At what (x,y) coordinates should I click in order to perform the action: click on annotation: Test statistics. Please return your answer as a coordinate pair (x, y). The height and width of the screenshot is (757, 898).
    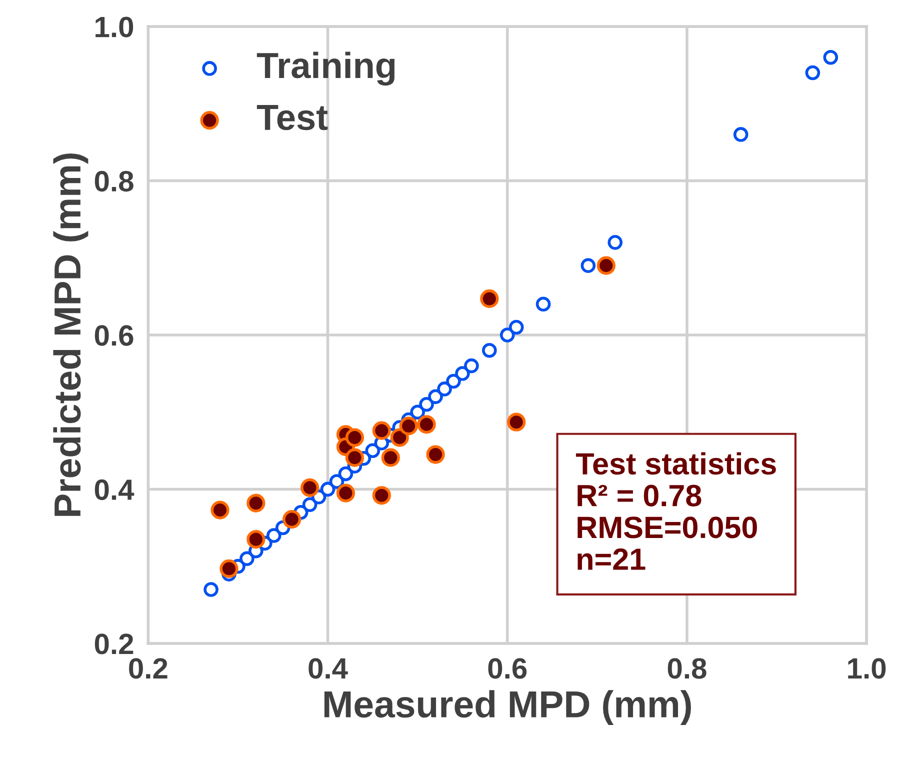
    Looking at the image, I should click on (676, 463).